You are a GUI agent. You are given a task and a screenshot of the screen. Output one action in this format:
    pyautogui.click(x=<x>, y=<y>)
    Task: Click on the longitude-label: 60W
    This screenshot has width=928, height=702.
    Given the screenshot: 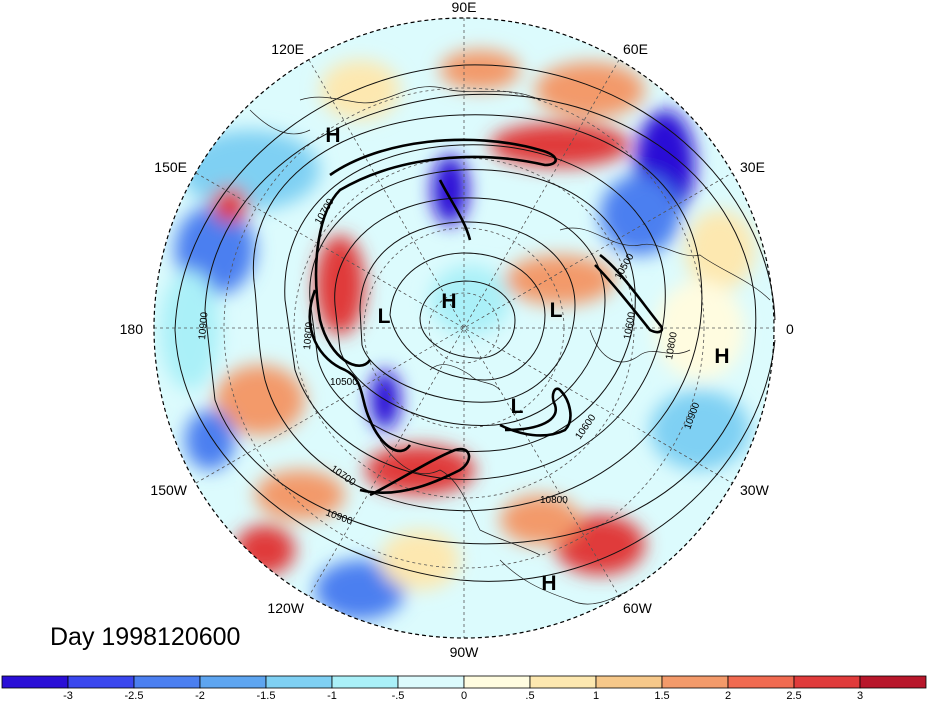 What is the action you would take?
    pyautogui.click(x=638, y=608)
    